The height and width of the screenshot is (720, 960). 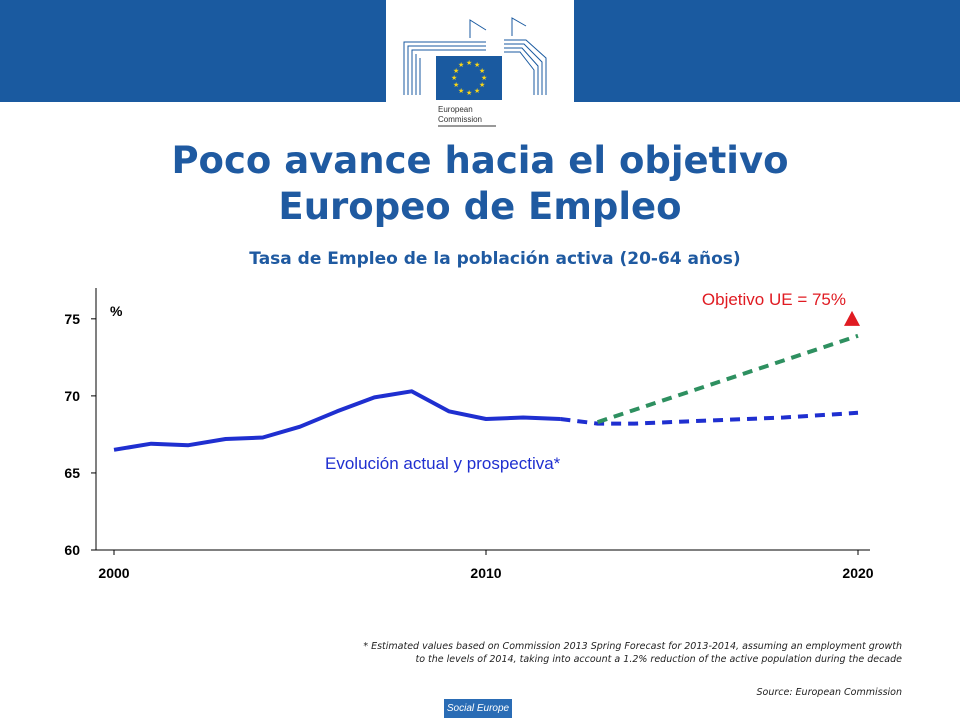 I want to click on x-tick-label: 2000, so click(x=113, y=573).